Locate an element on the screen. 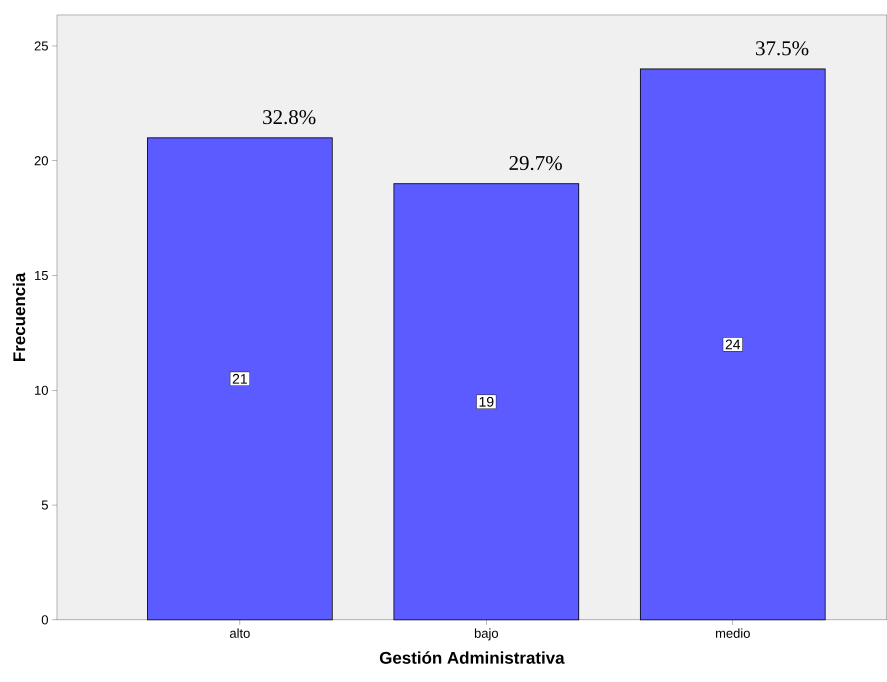 Image resolution: width=887 pixels, height=682 pixels. annotation: 37.5% is located at coordinates (782, 48).